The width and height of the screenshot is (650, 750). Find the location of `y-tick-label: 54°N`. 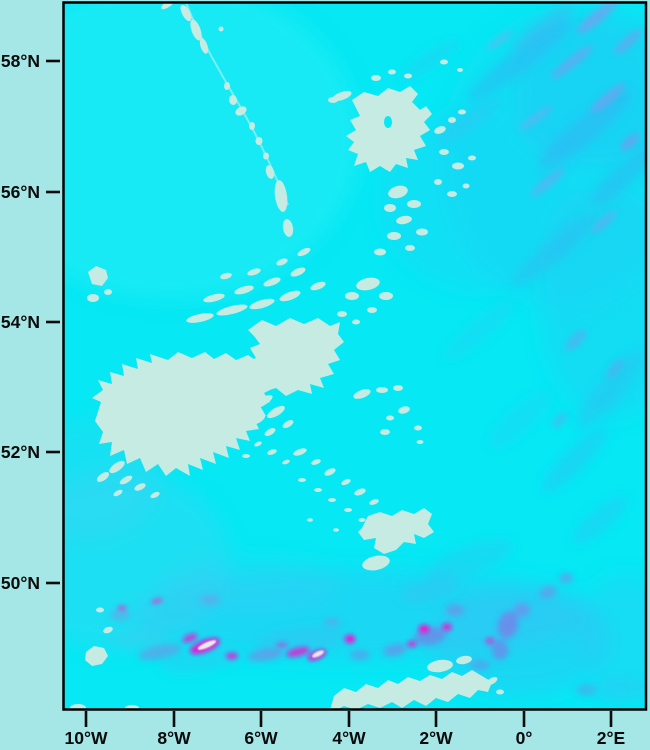

y-tick-label: 54°N is located at coordinates (20, 322).